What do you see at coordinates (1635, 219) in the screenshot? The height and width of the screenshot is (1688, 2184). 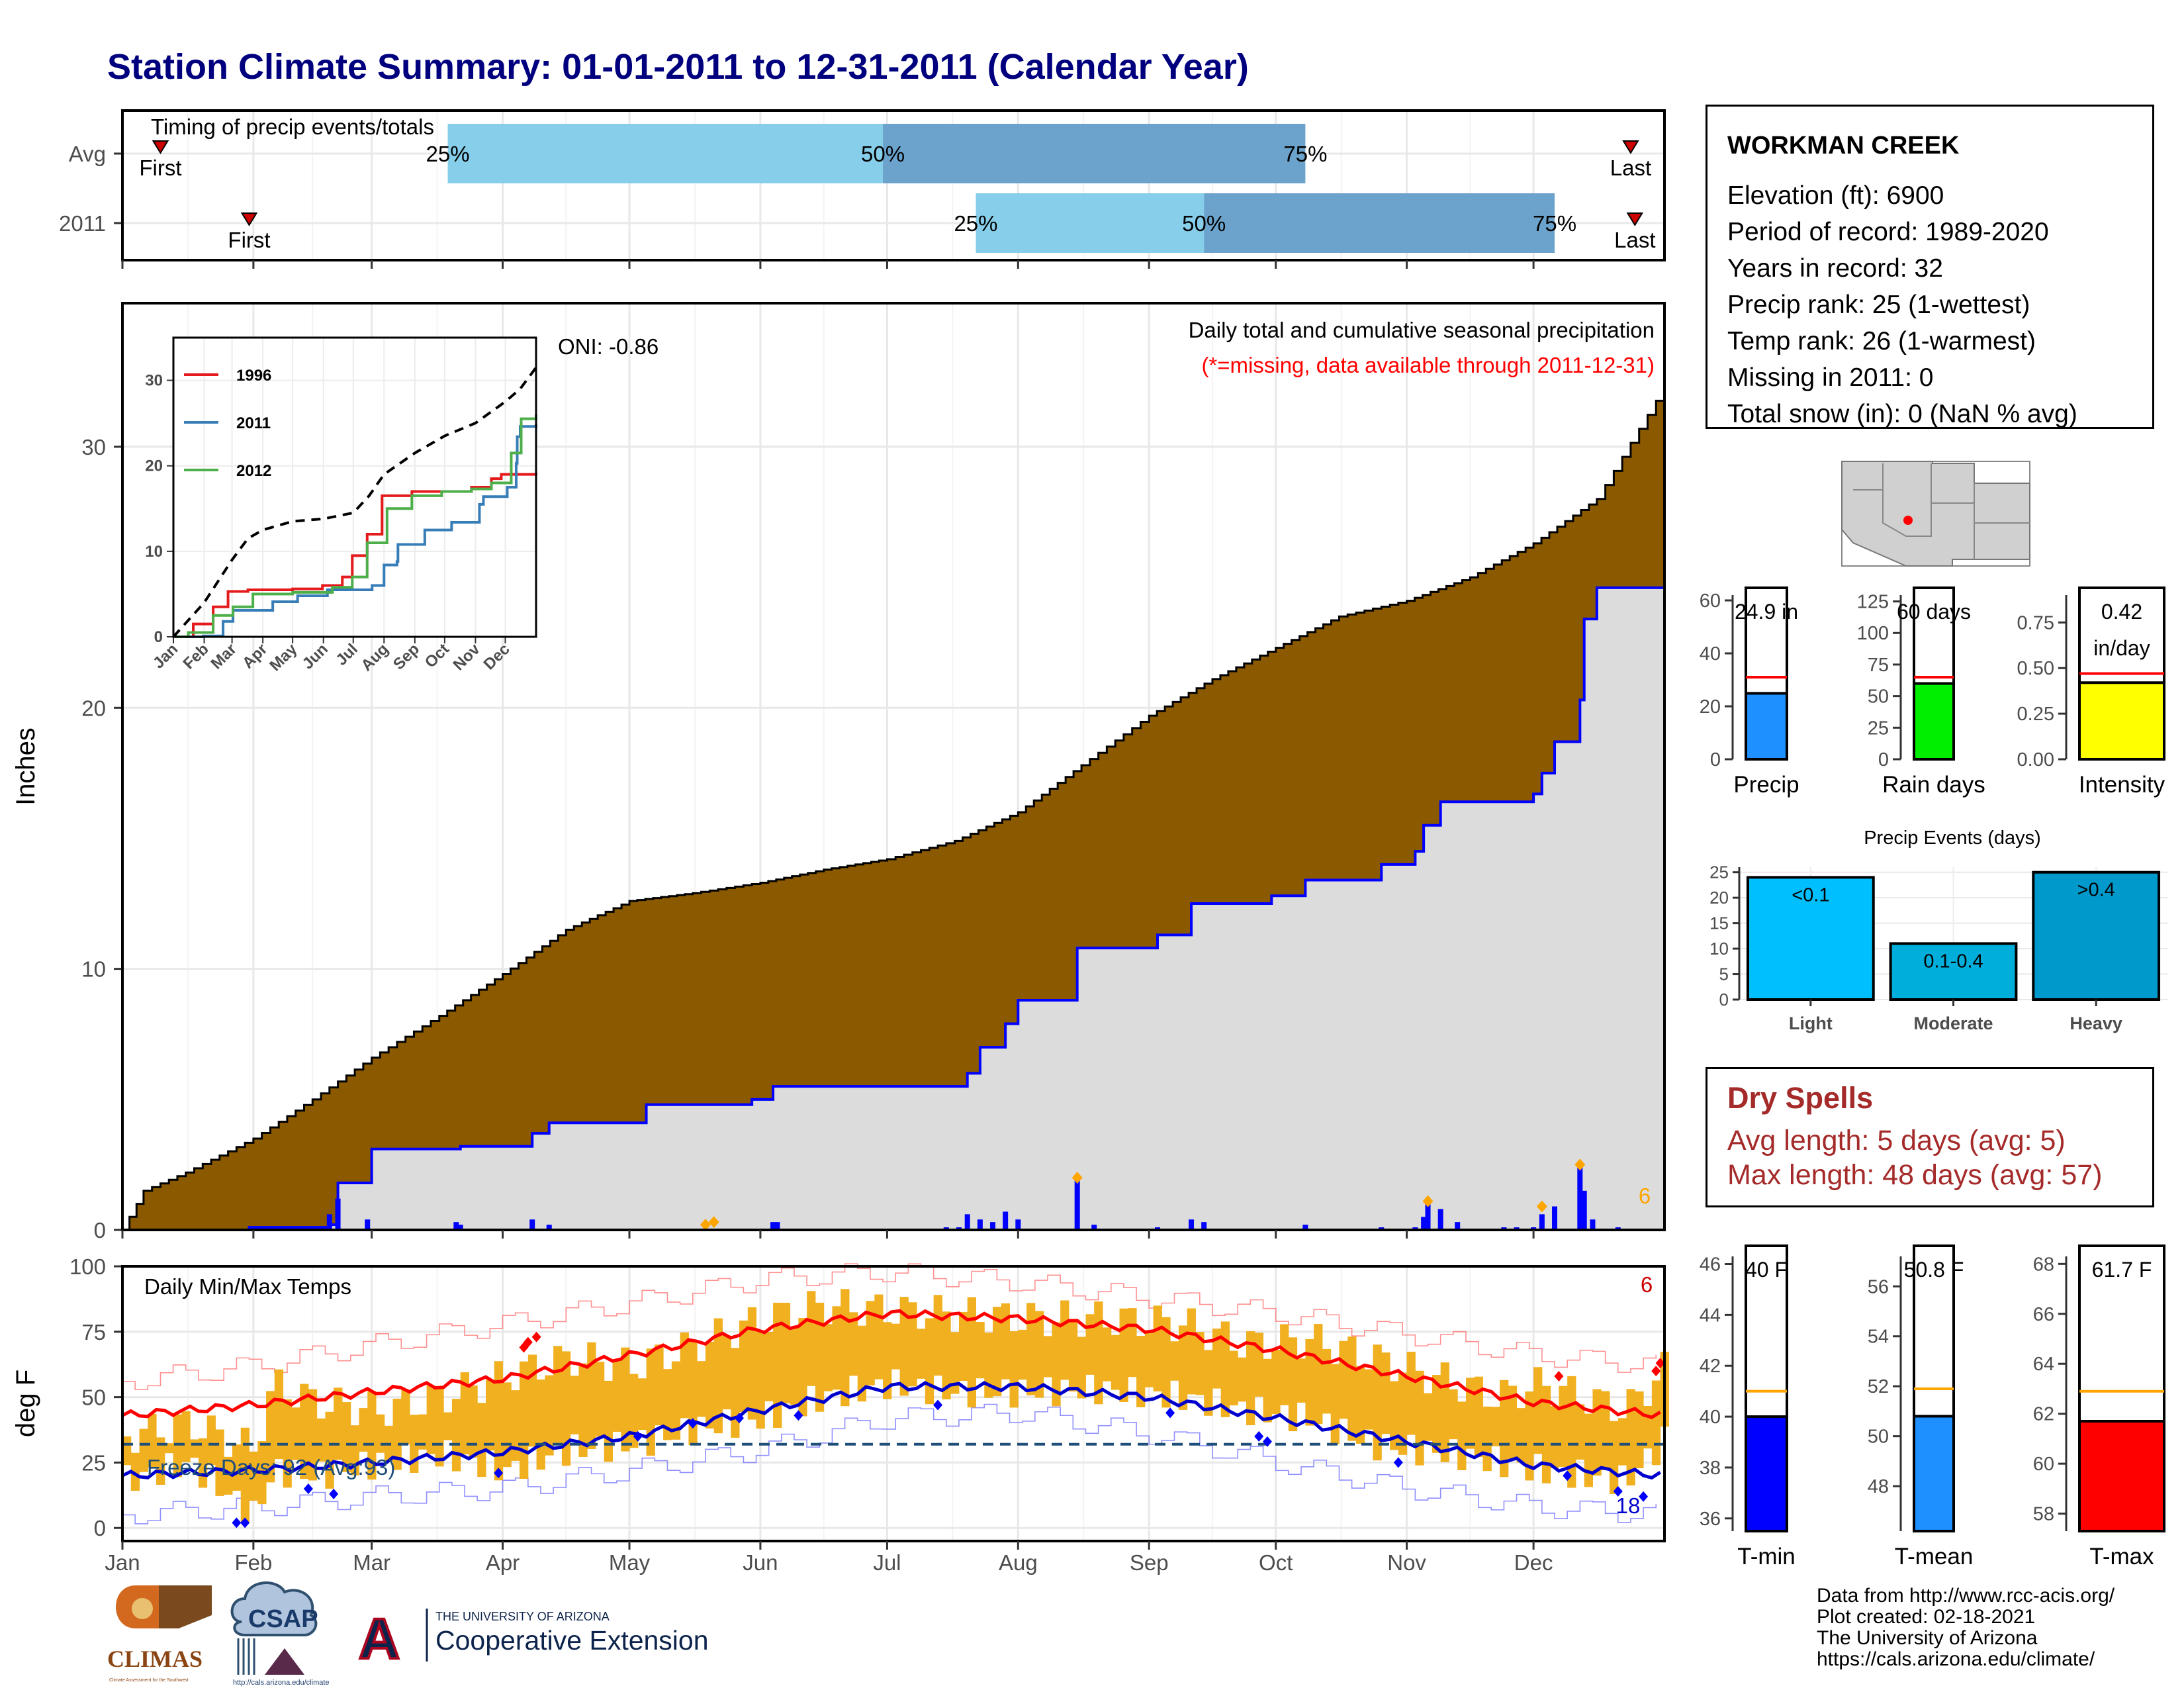 I see `last-event-marker` at bounding box center [1635, 219].